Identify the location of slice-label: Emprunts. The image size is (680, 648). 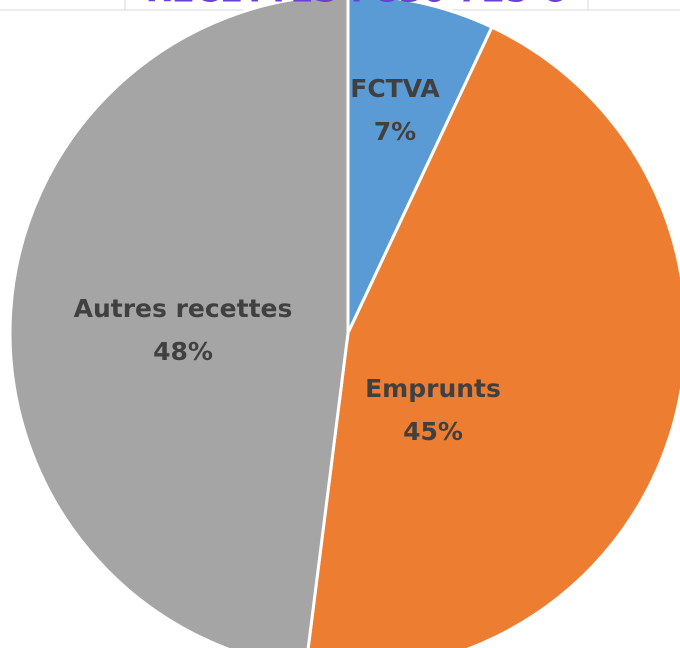
(433, 388).